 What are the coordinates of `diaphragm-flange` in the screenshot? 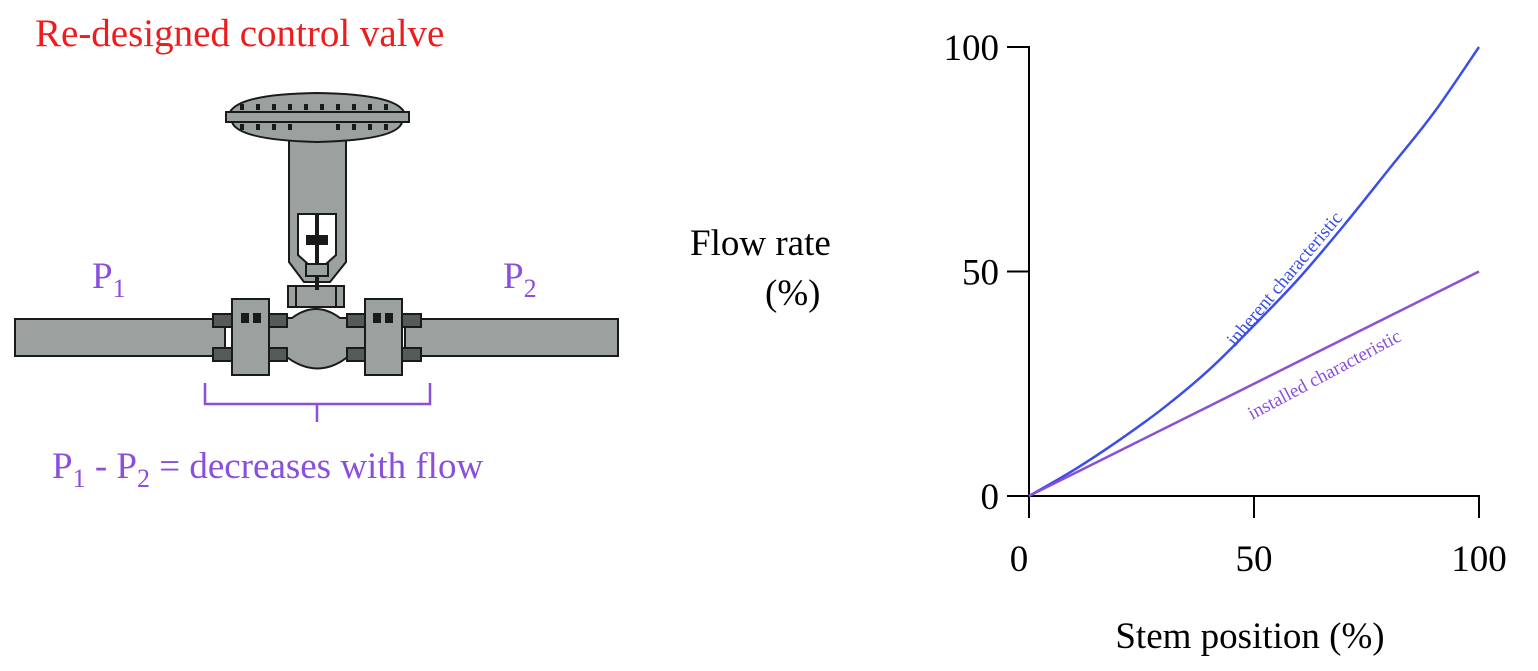 It's located at (317, 117).